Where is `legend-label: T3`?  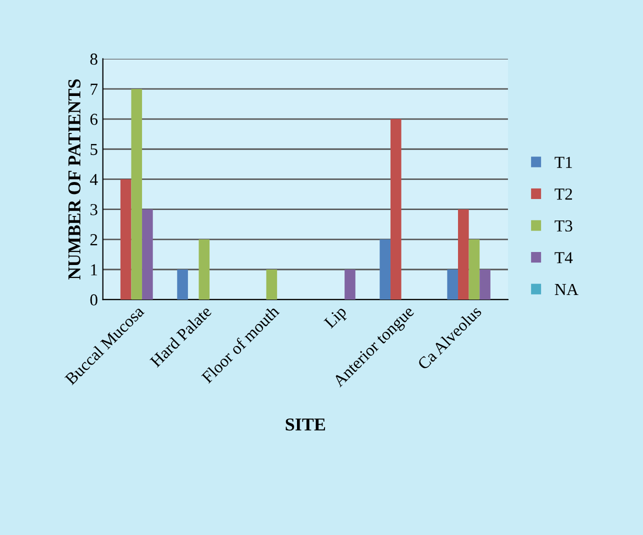
legend-label: T3 is located at coordinates (563, 226).